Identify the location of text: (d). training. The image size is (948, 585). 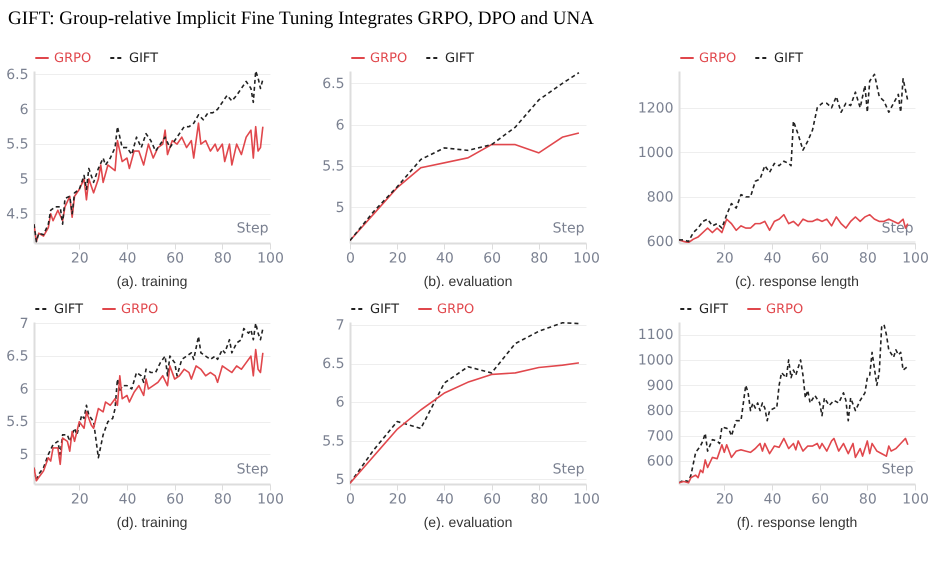
(152, 522).